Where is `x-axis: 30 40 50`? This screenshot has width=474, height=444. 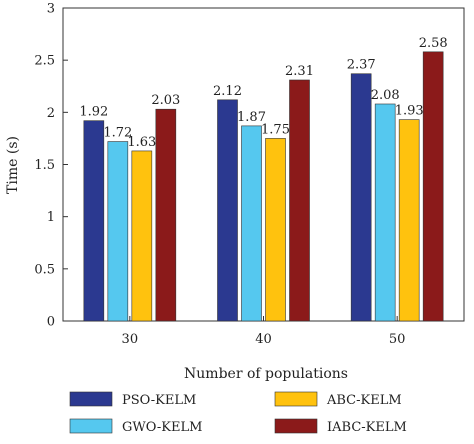 x-axis: 30 40 50 is located at coordinates (264, 331).